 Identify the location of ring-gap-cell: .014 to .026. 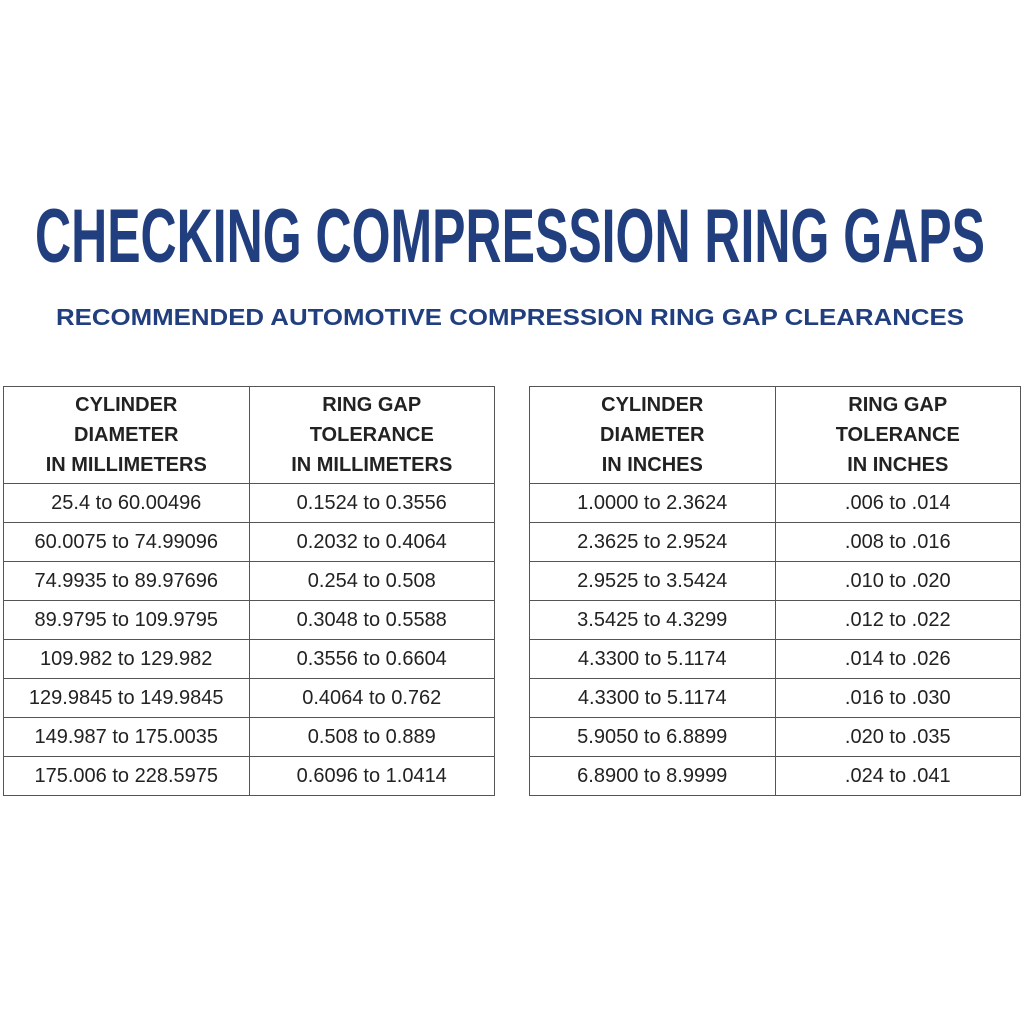
(897, 659).